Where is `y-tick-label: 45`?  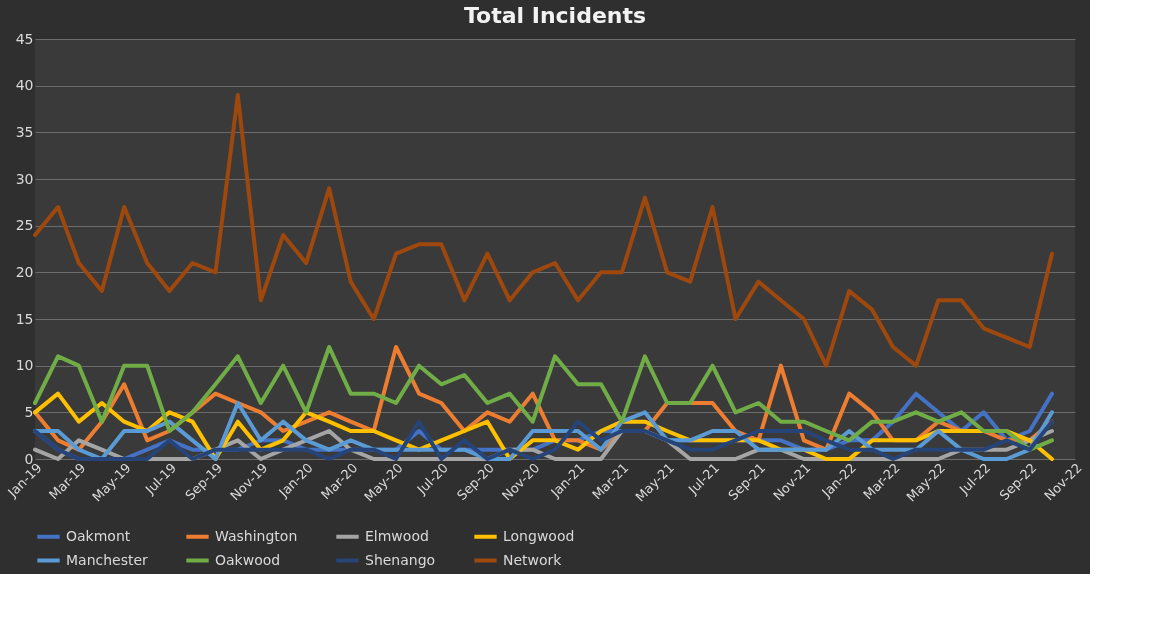 y-tick-label: 45 is located at coordinates (24, 38).